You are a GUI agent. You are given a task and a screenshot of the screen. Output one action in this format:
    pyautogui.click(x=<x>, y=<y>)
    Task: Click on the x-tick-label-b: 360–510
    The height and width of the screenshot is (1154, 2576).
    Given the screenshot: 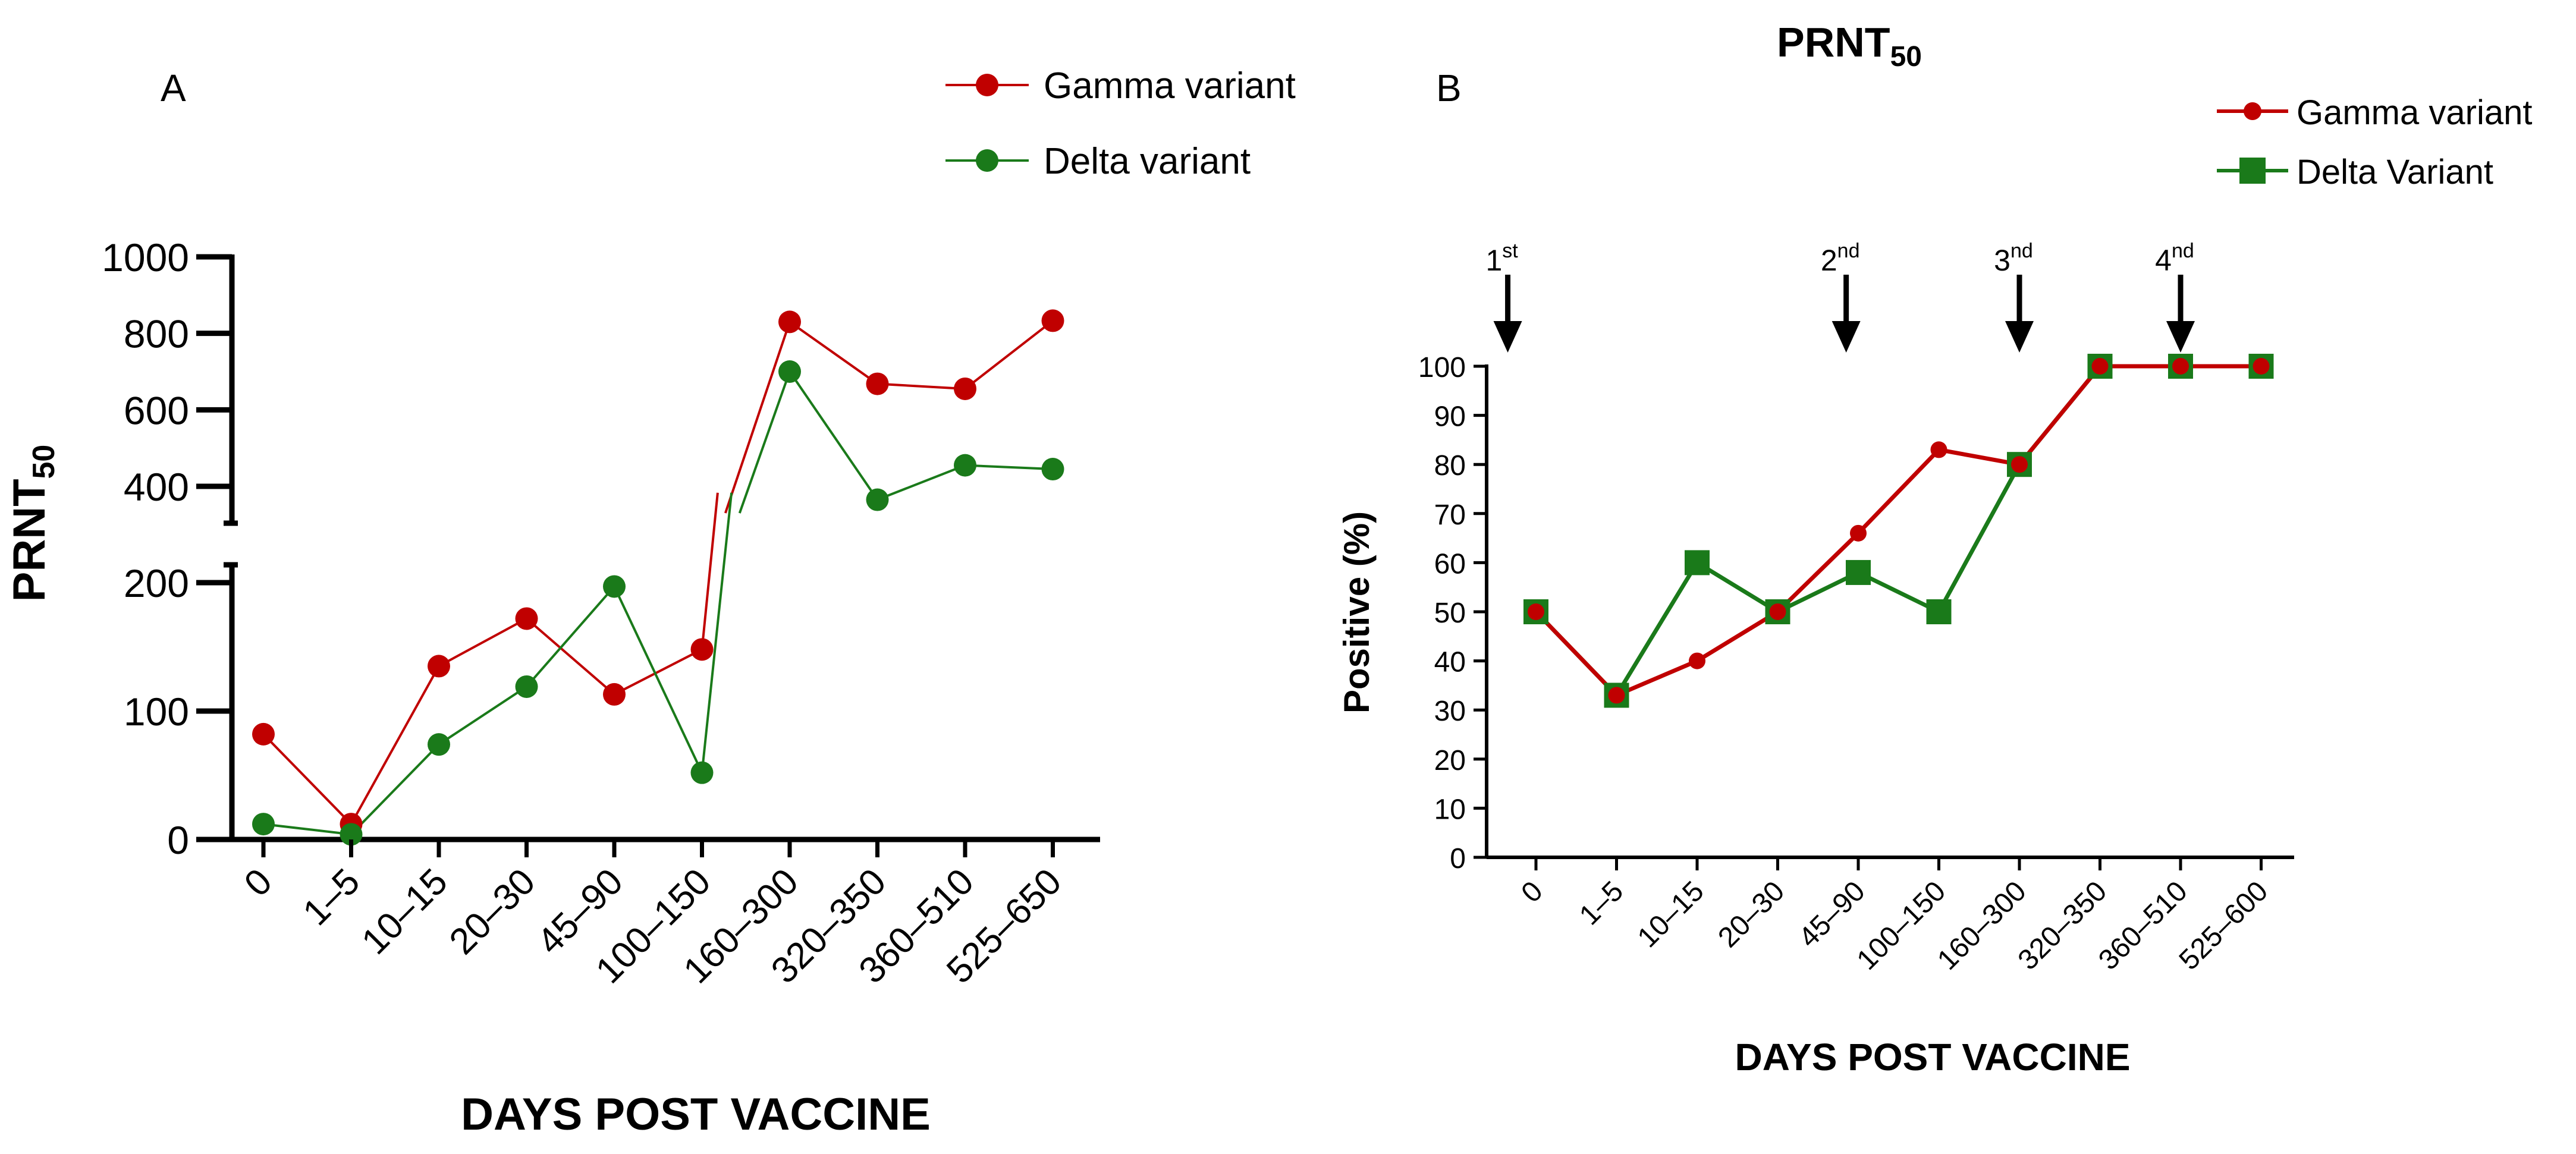 What is the action you would take?
    pyautogui.click(x=2143, y=926)
    